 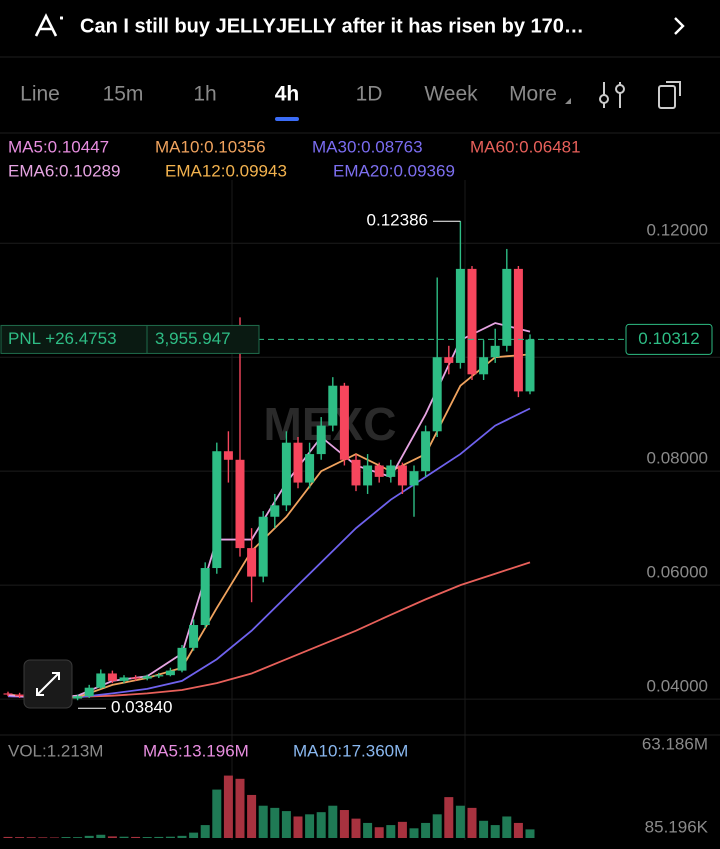 I want to click on tab: More, so click(x=533, y=94).